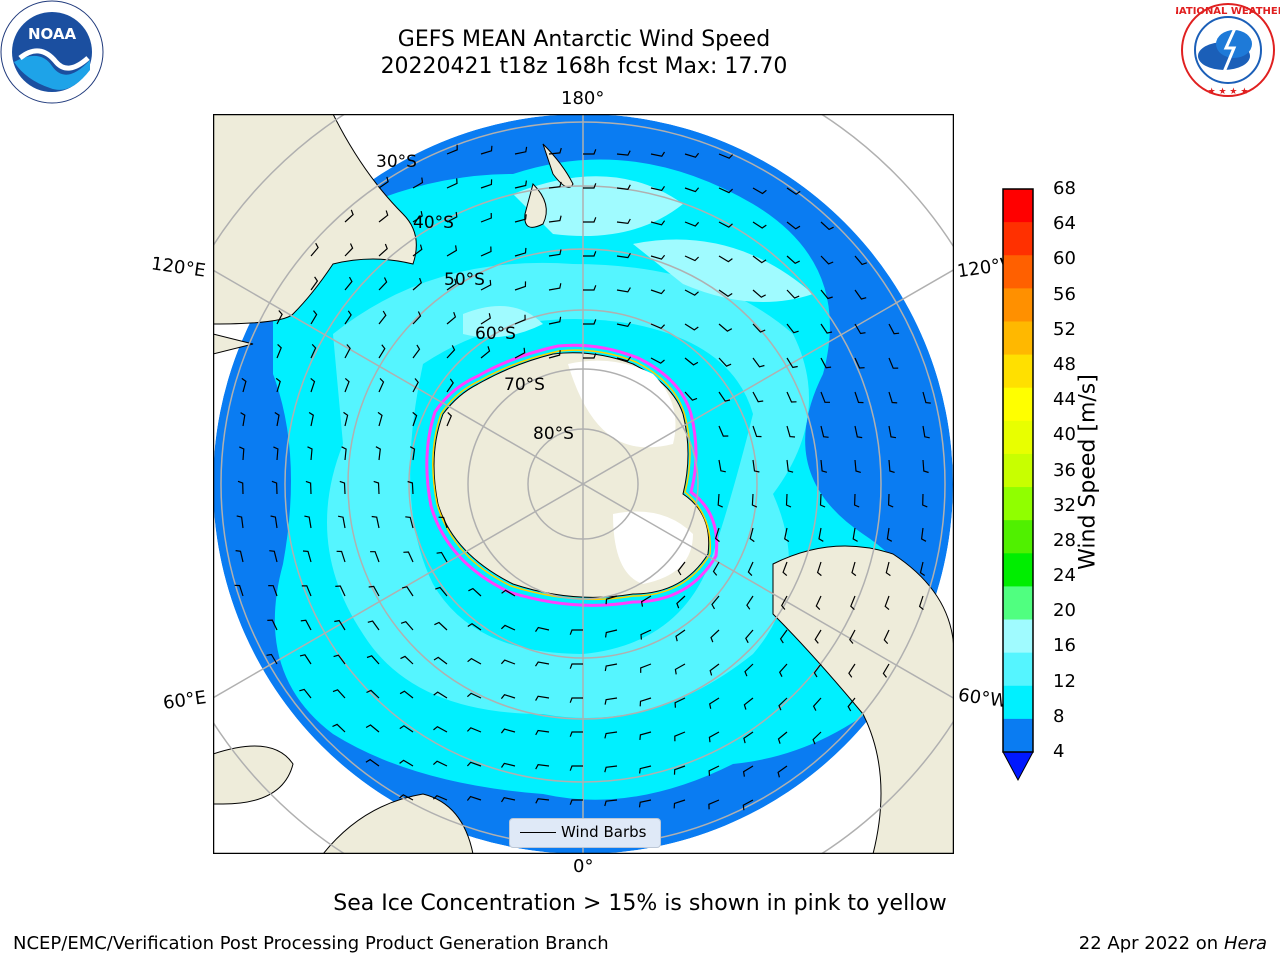  I want to click on colorbar-tick-label: 64, so click(1064, 224).